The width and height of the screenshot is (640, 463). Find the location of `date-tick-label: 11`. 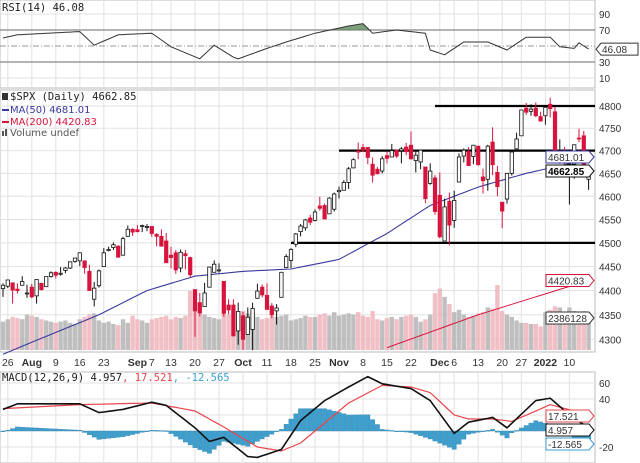

date-tick-label: 11 is located at coordinates (267, 363).